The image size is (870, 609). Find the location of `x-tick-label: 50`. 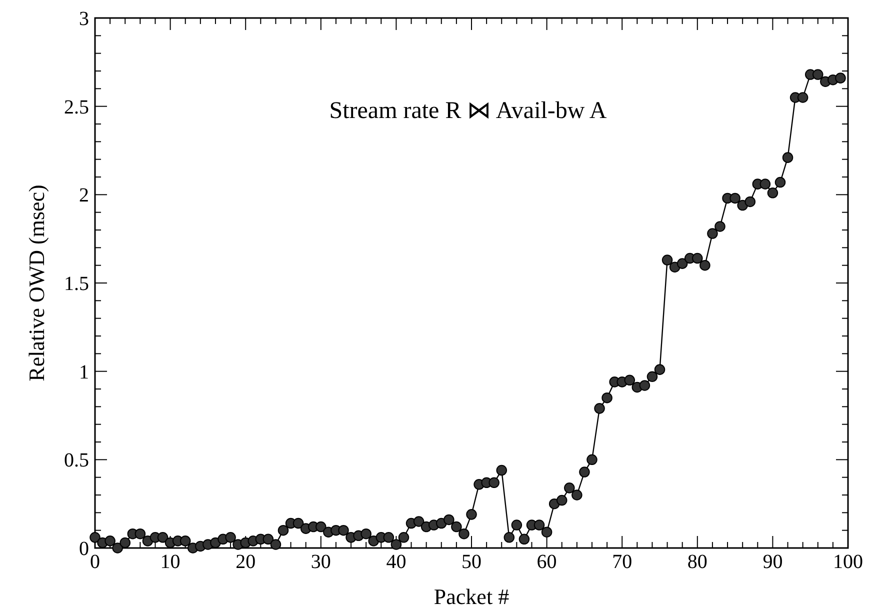

x-tick-label: 50 is located at coordinates (472, 562).